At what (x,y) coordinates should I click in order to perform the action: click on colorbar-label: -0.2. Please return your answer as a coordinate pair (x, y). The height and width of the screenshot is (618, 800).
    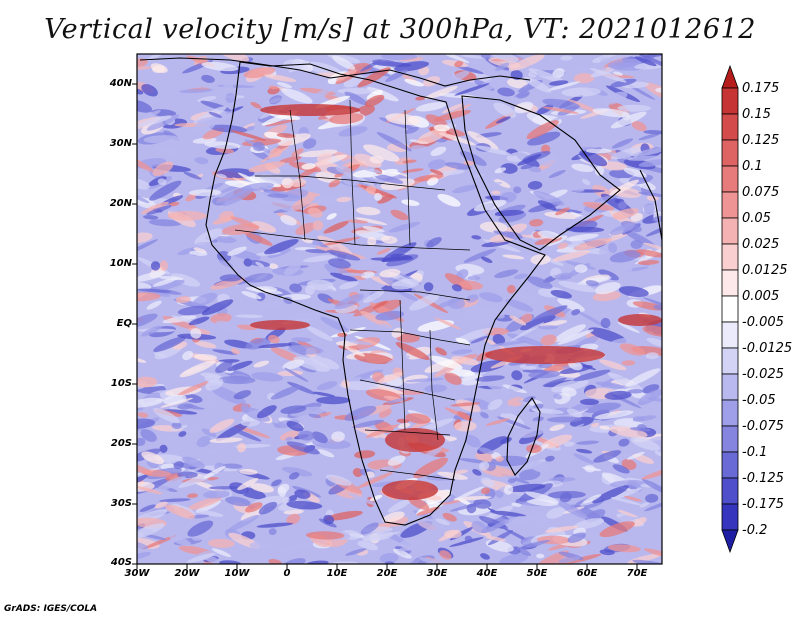
    Looking at the image, I should click on (755, 530).